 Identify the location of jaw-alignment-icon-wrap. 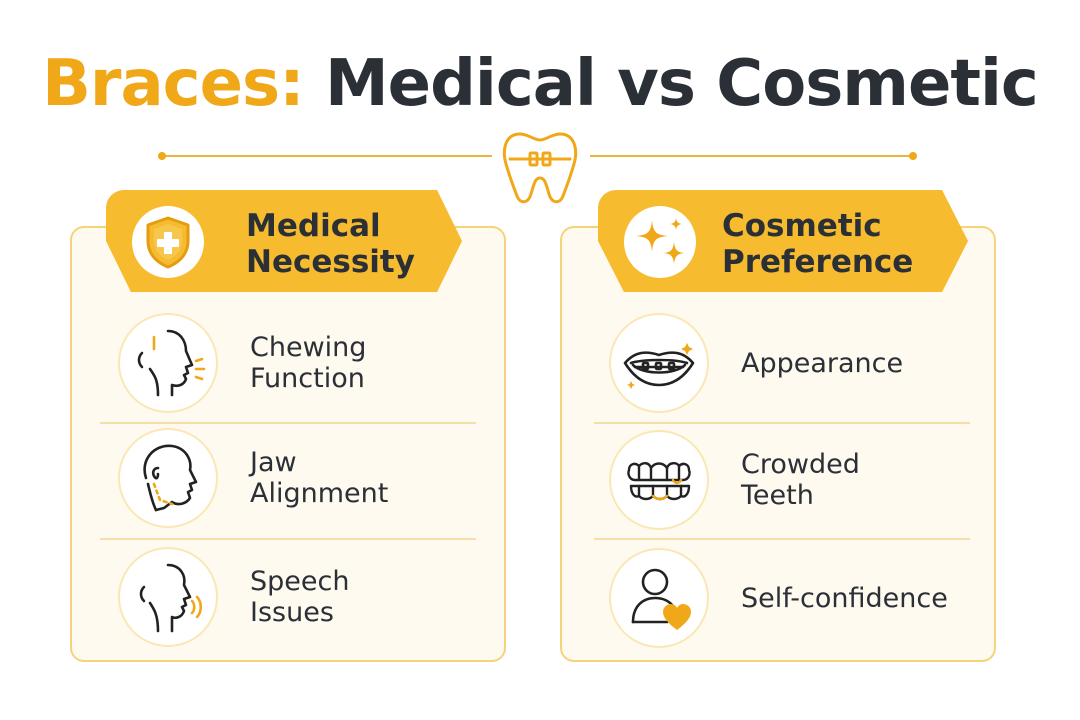
(168, 478).